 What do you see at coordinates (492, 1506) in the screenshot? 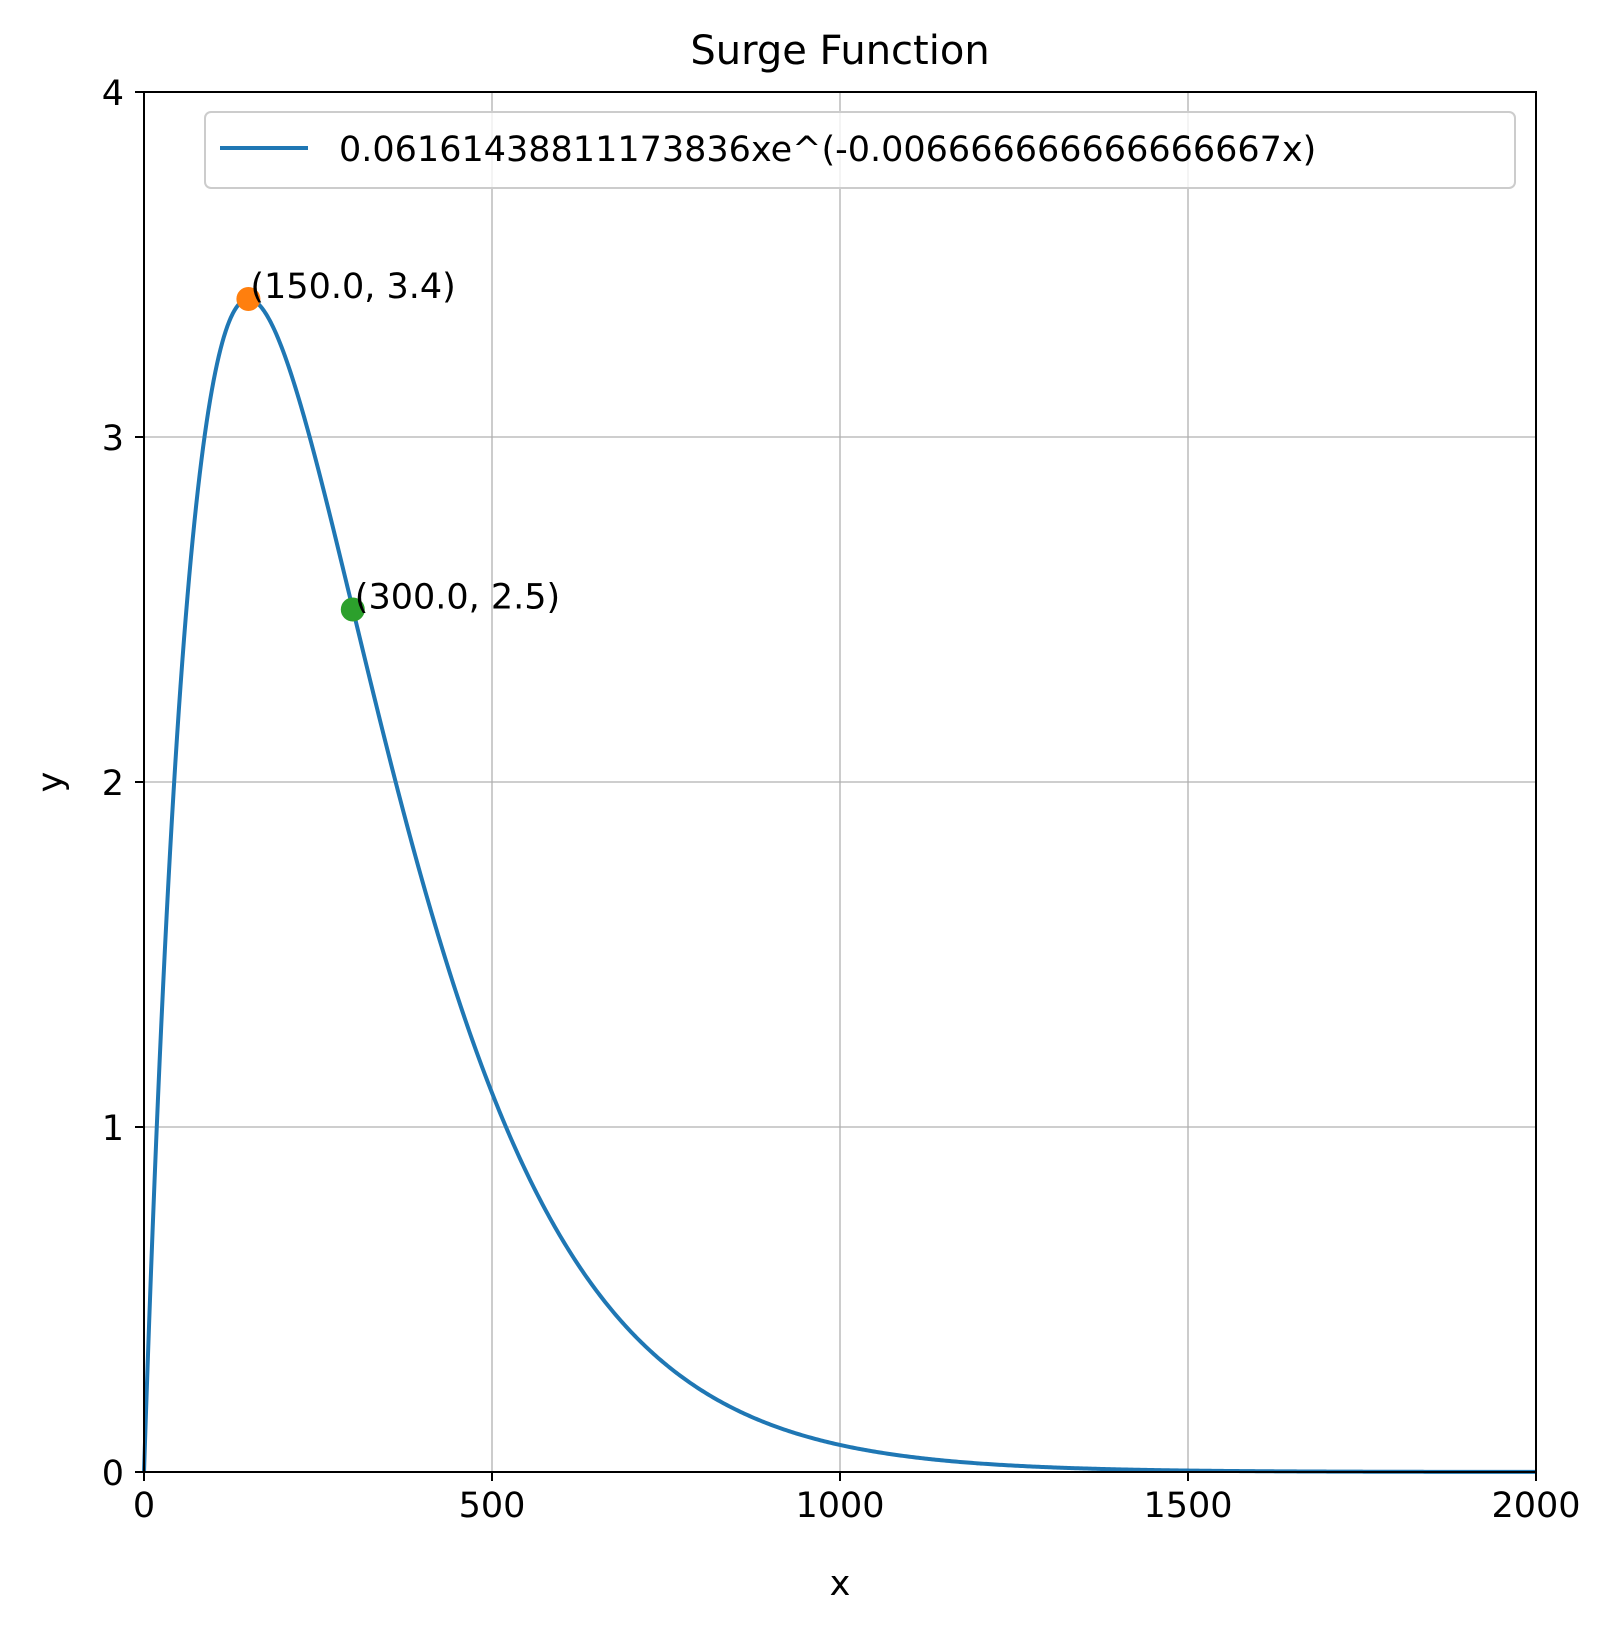
I see `x-tick-label: 500` at bounding box center [492, 1506].